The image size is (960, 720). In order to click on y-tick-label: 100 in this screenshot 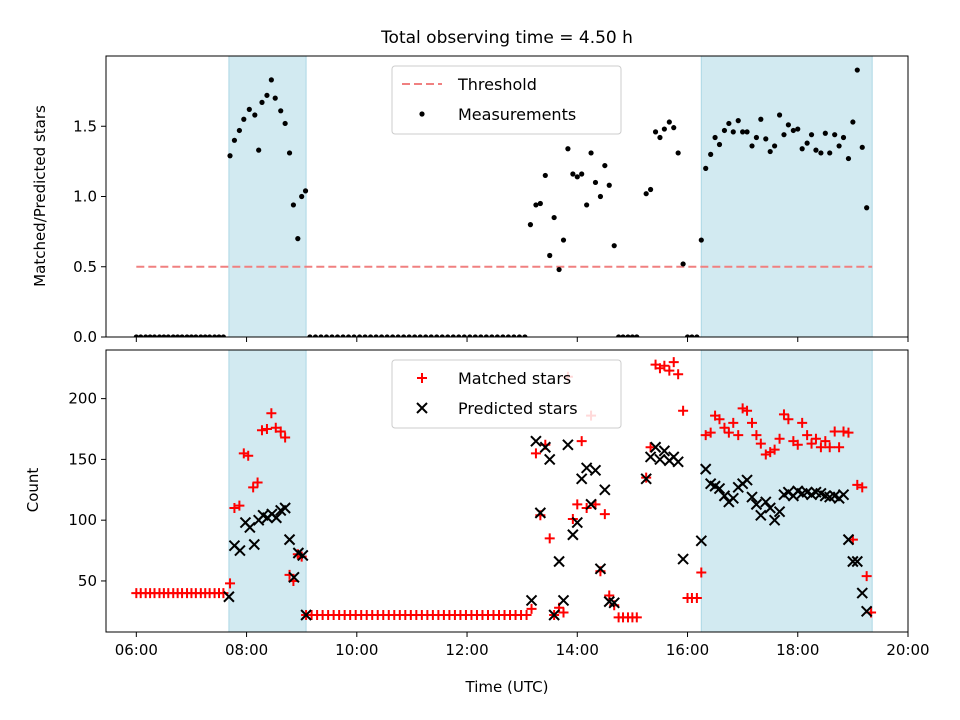, I will do `click(82, 520)`.